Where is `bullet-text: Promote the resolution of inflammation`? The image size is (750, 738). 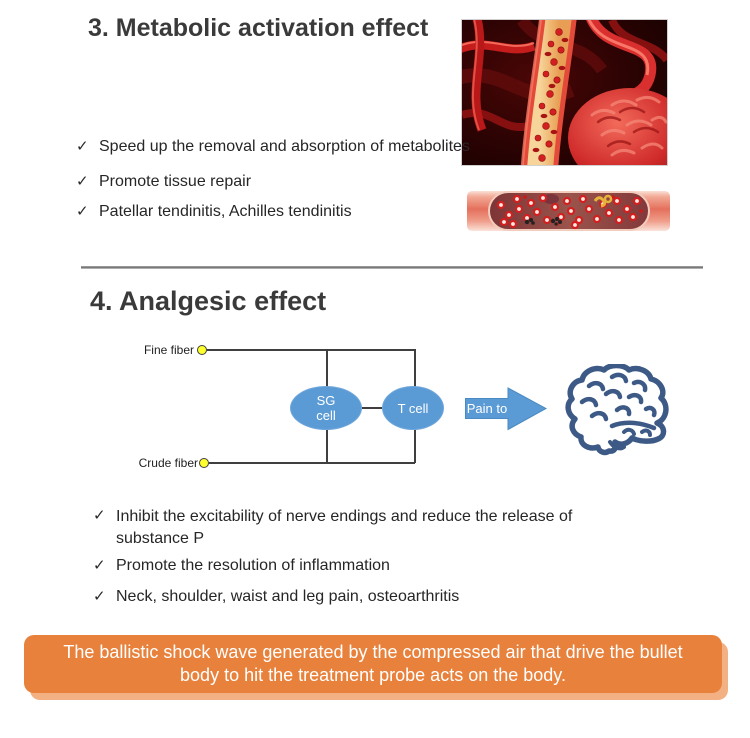
bullet-text: Promote the resolution of inflammation is located at coordinates (253, 565).